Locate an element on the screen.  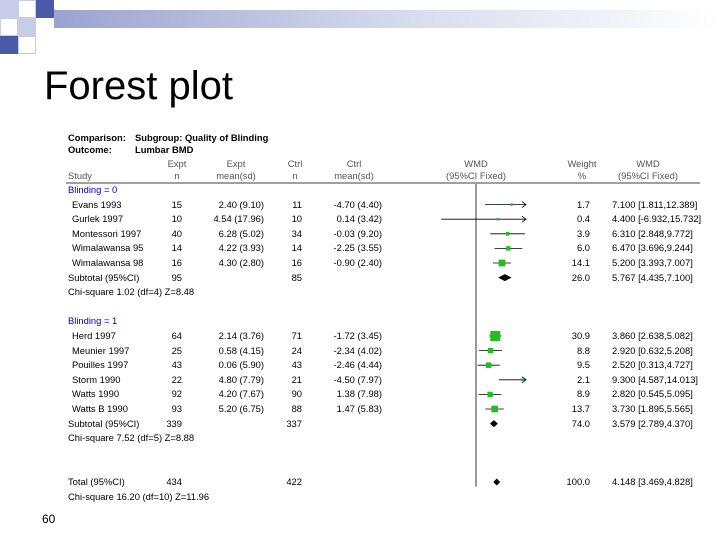
ctrl-mean: -1.72 (3.45) is located at coordinates (357, 335).